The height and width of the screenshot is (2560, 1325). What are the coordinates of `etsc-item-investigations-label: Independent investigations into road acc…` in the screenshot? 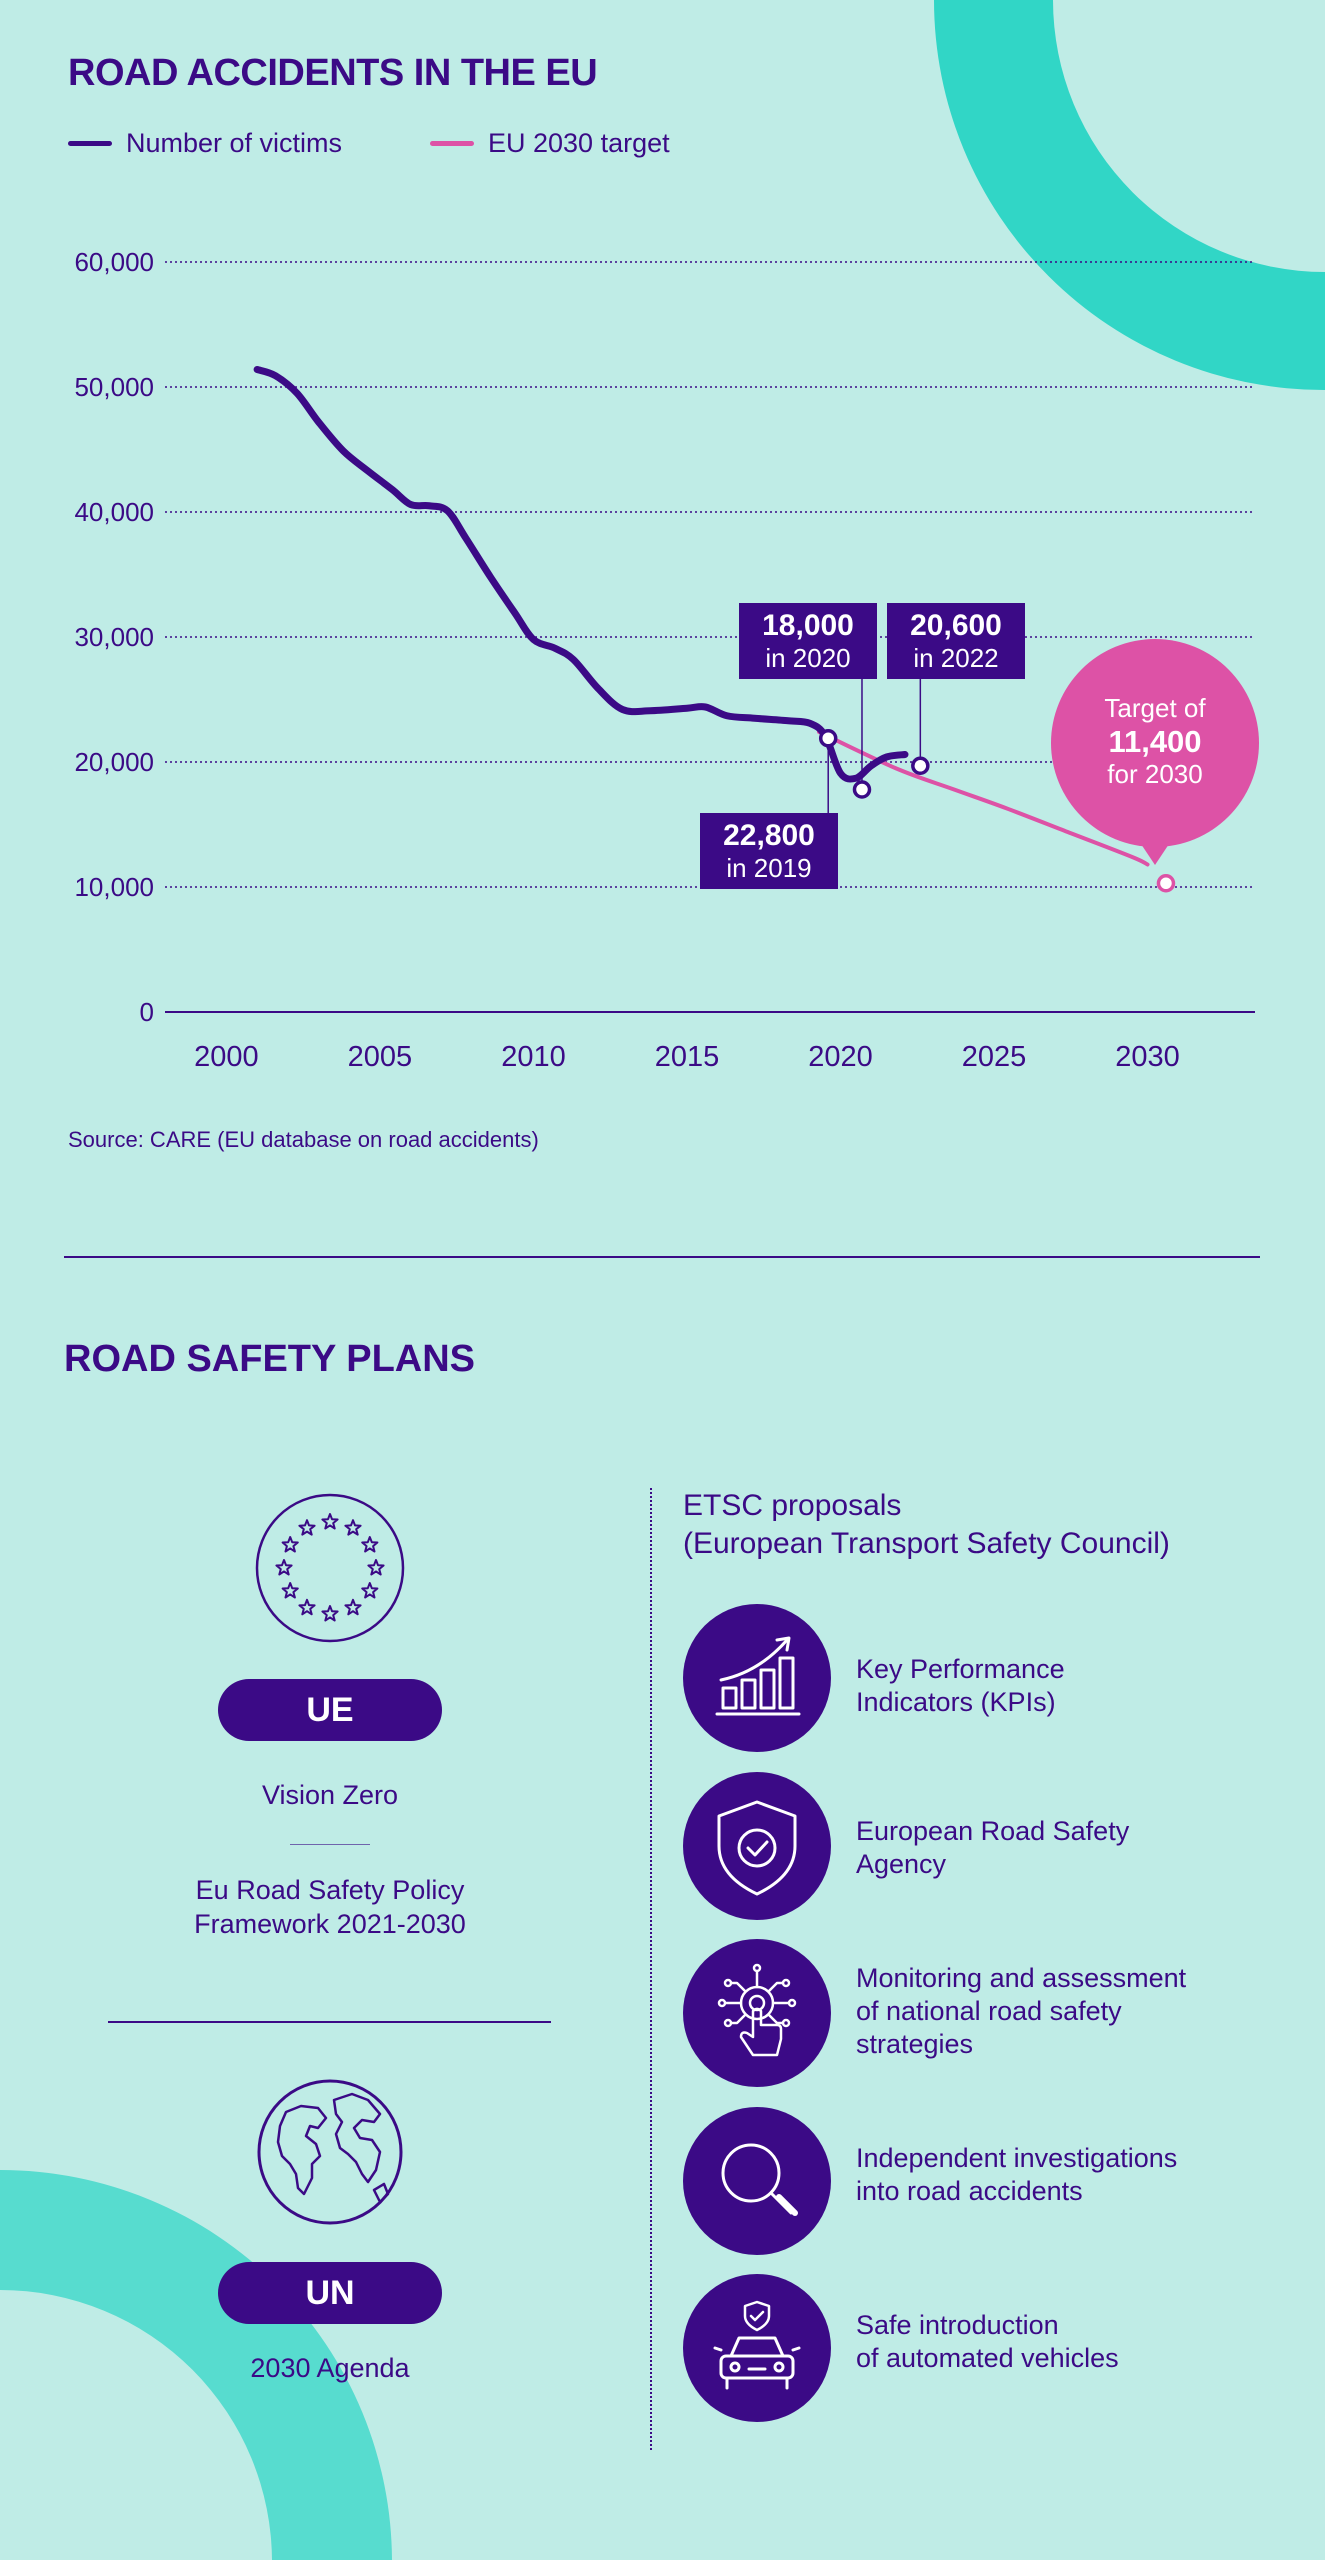 It's located at (1016, 2175).